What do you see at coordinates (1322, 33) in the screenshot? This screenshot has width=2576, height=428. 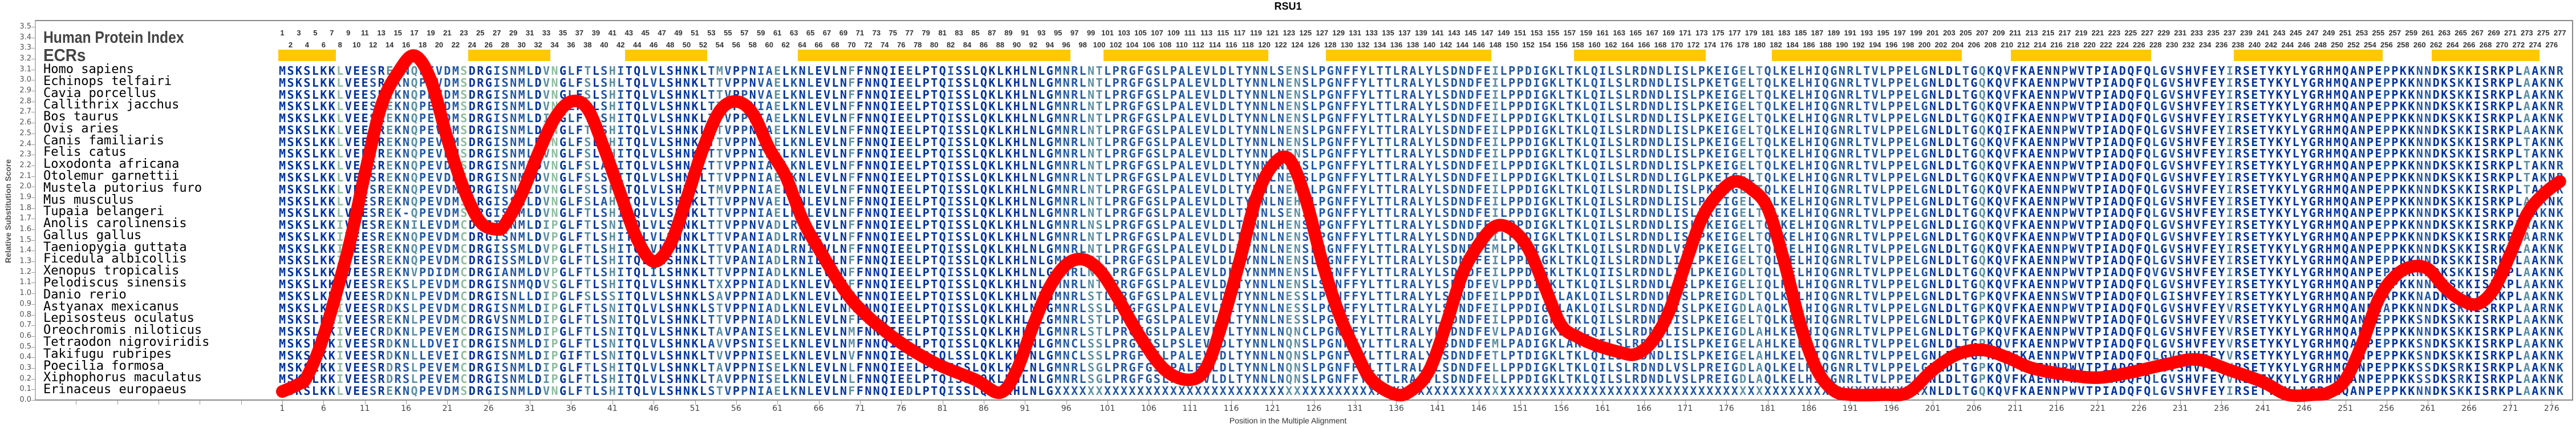 I see `position-number: 127` at bounding box center [1322, 33].